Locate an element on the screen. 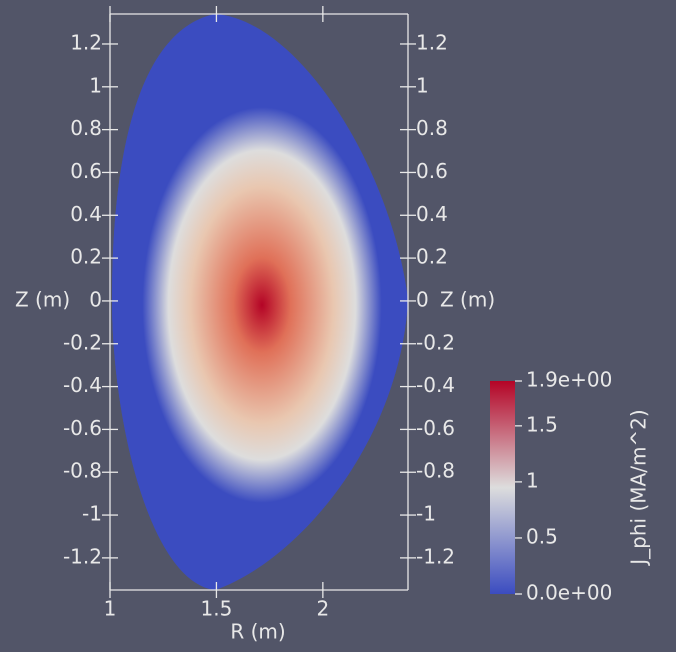 The width and height of the screenshot is (676, 652). colorbar-tick-label: 0.0e+00 is located at coordinates (569, 593).